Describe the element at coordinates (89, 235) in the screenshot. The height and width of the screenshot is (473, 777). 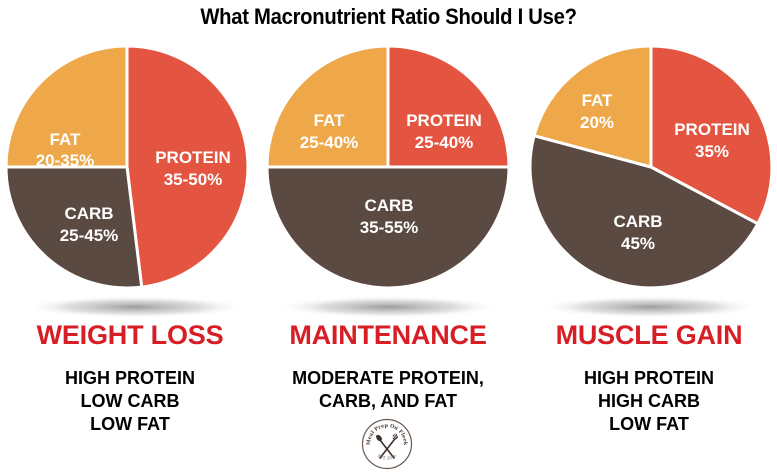
I see `slice-value-carb: 25-45%` at that location.